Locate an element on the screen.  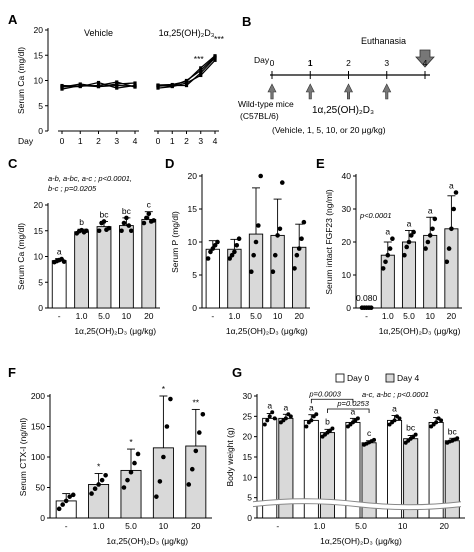
panel-g-ytick-label: 15 is located at coordinates (248, 457).